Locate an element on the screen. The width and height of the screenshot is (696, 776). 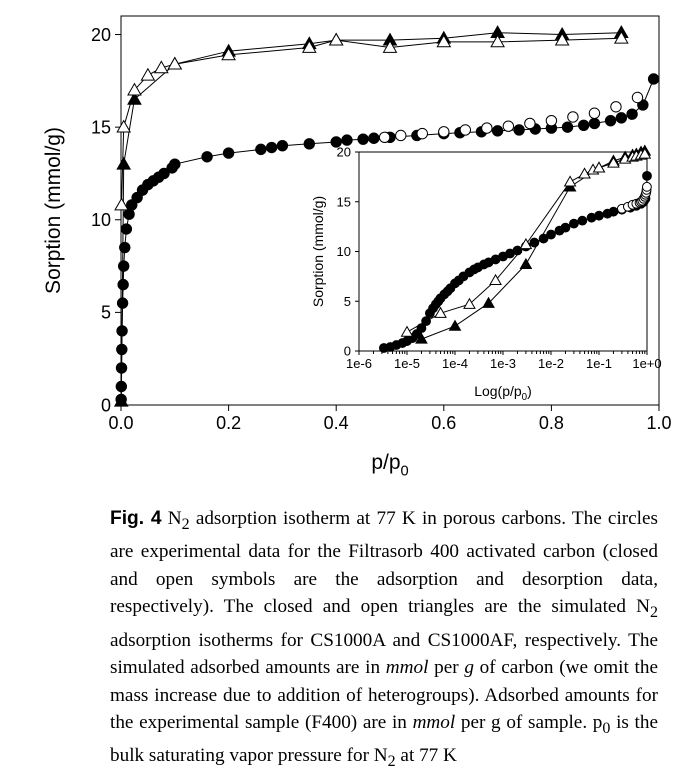
x-tick-label: 0.8 is located at coordinates (551, 423).